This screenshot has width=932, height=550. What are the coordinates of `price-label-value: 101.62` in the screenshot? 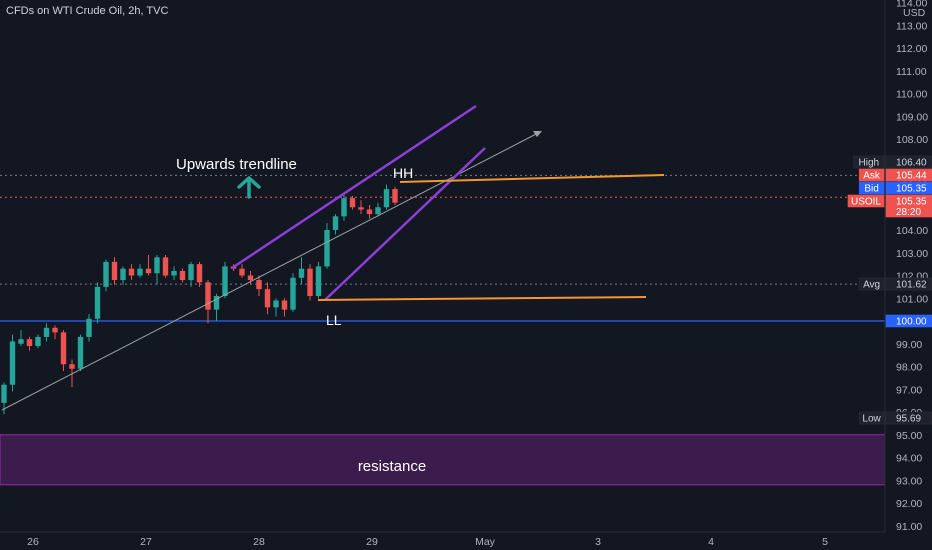 It's located at (911, 285).